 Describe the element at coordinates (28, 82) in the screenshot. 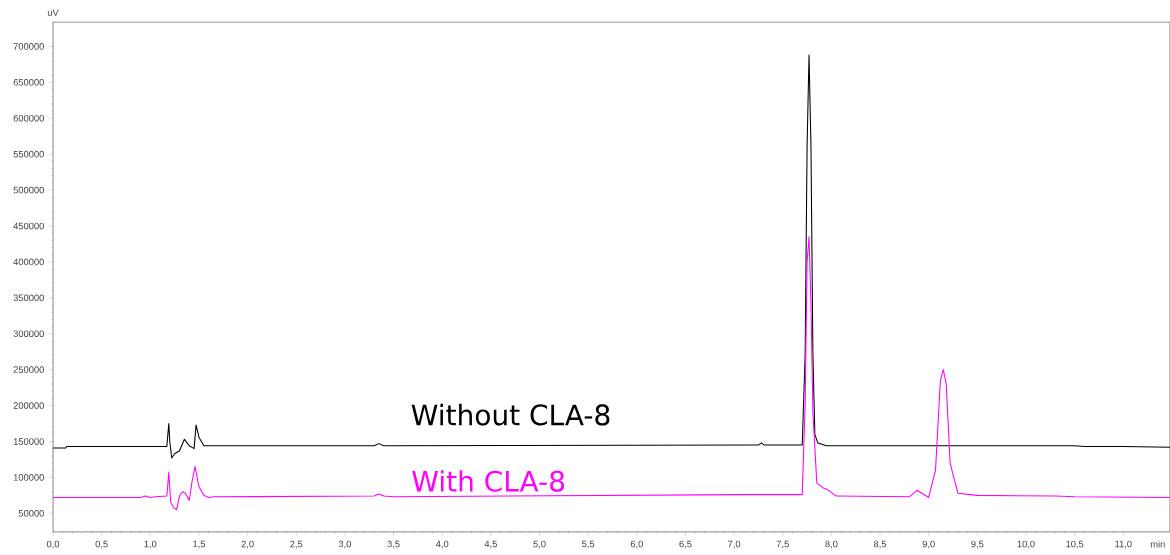

I see `y-tick-label: 650000` at that location.